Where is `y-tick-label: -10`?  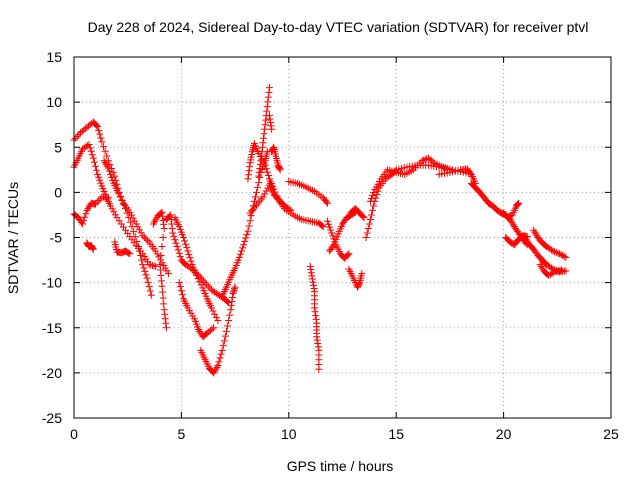
y-tick-label: -10 is located at coordinates (52, 283).